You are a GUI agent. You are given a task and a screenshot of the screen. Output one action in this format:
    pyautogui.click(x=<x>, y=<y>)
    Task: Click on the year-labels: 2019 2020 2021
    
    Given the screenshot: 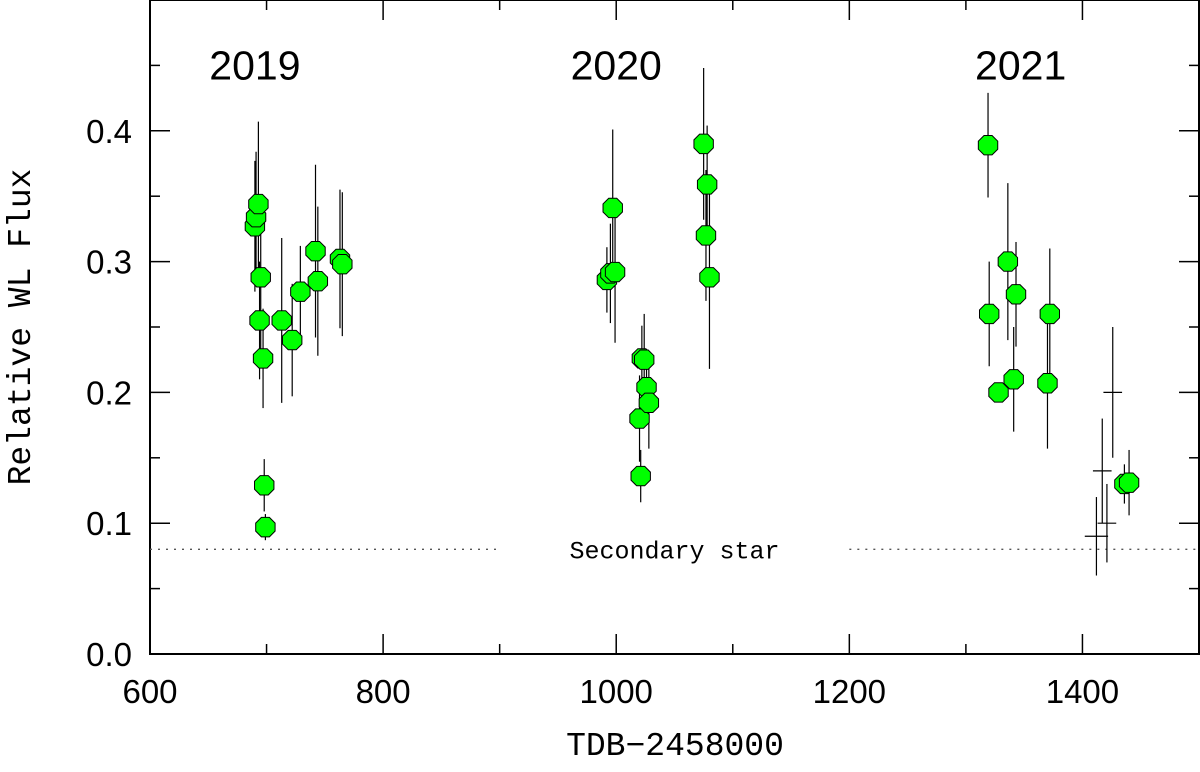 What is the action you would take?
    pyautogui.click(x=637, y=65)
    